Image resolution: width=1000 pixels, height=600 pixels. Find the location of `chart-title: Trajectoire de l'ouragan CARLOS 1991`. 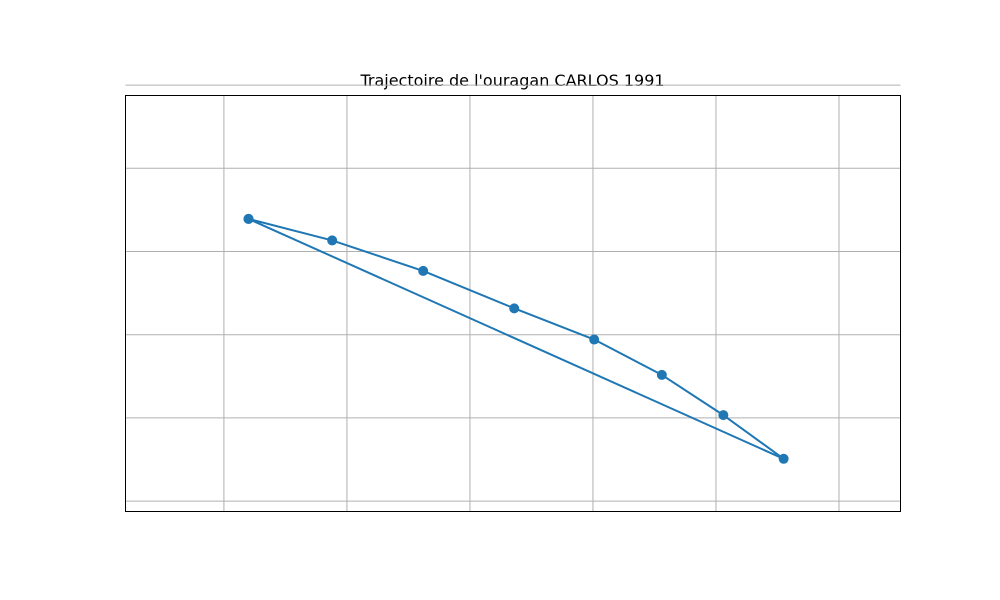

chart-title: Trajectoire de l'ouragan CARLOS 1991 is located at coordinates (511, 80).